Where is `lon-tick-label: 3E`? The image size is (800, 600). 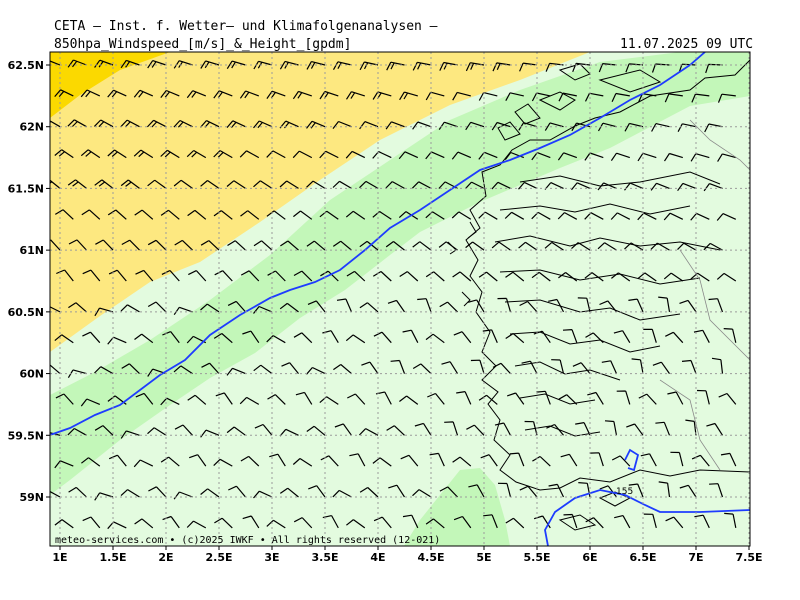
lon-tick-label: 3E is located at coordinates (271, 557).